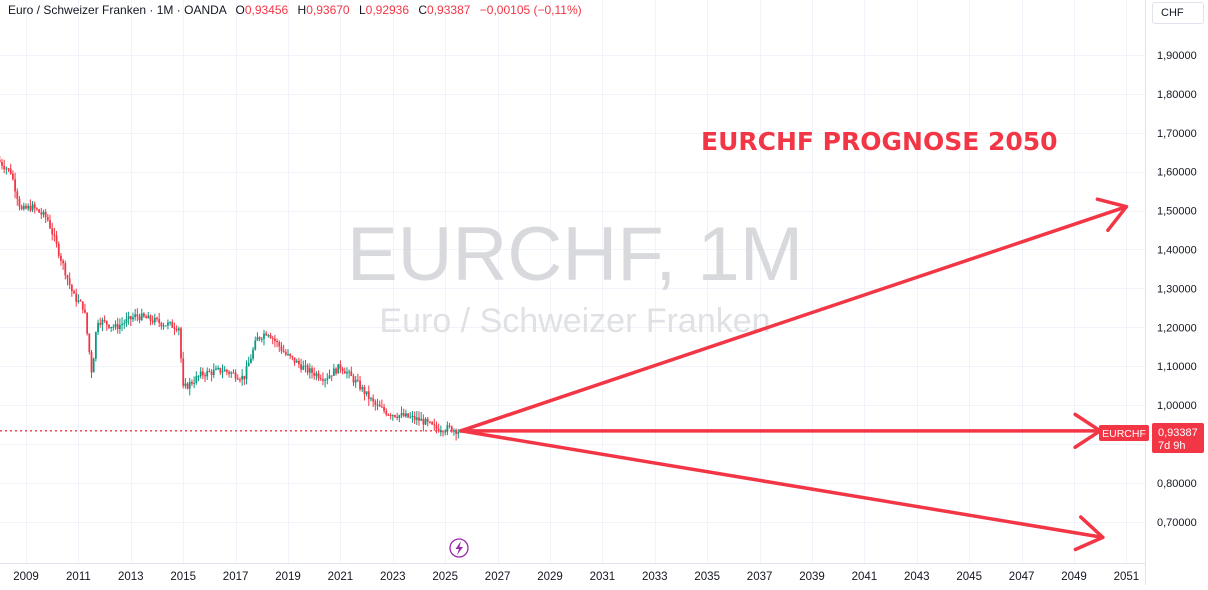 The image size is (1208, 590). Describe the element at coordinates (78, 577) in the screenshot. I see `x-tick-label: 2011` at that location.